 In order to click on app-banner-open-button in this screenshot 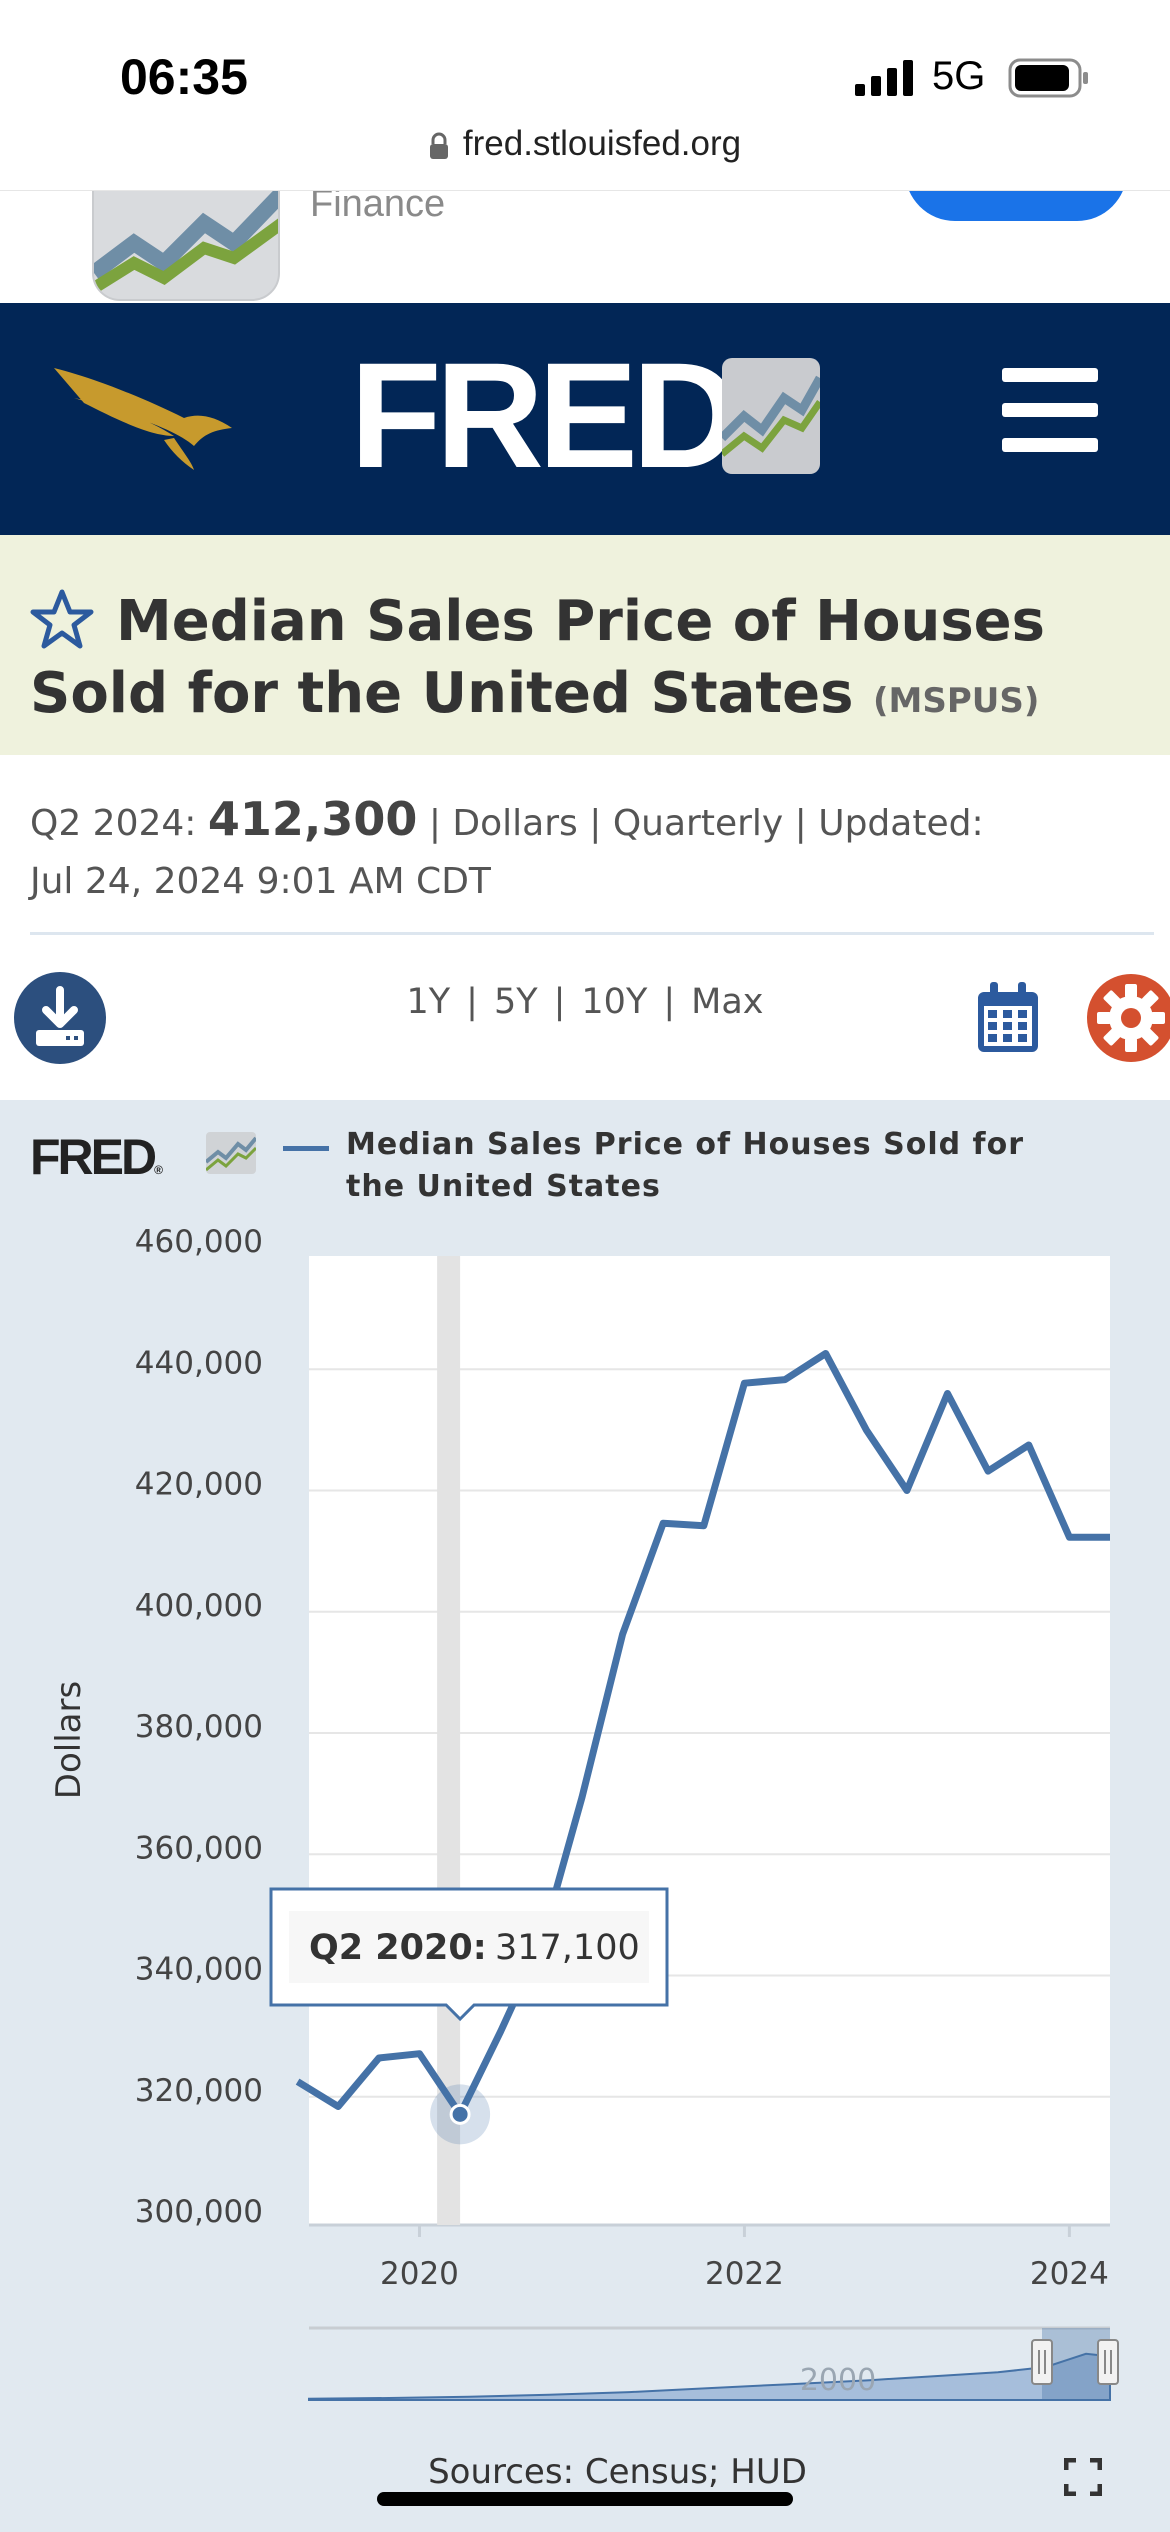, I will do `click(1016, 206)`.